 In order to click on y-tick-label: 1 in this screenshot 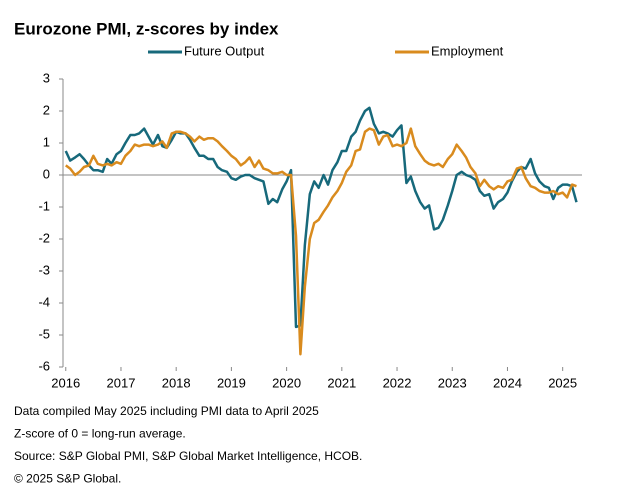, I will do `click(46, 141)`.